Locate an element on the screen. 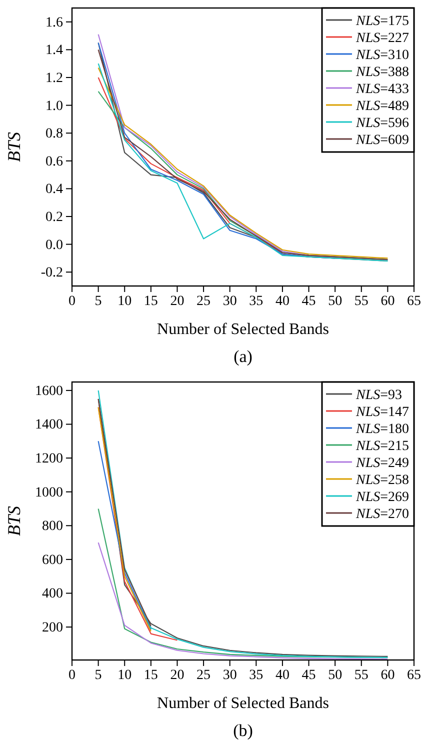 The image size is (422, 749). y-tick-label: 0.4 is located at coordinates (54, 190).